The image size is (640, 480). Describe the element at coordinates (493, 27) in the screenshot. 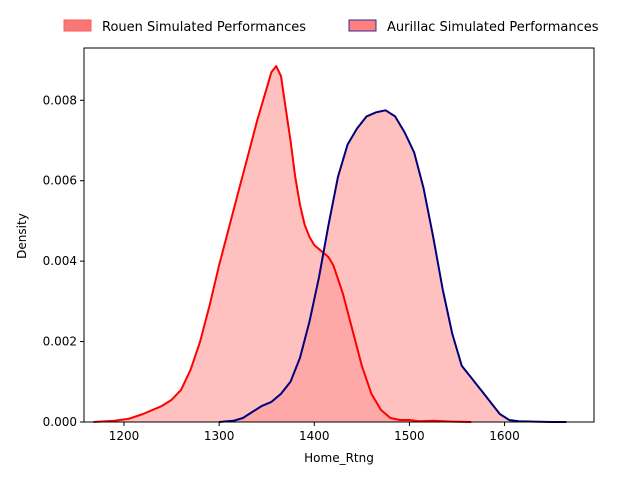

I see `legend-label-aurillac: Aurillac Simulated Performances` at that location.